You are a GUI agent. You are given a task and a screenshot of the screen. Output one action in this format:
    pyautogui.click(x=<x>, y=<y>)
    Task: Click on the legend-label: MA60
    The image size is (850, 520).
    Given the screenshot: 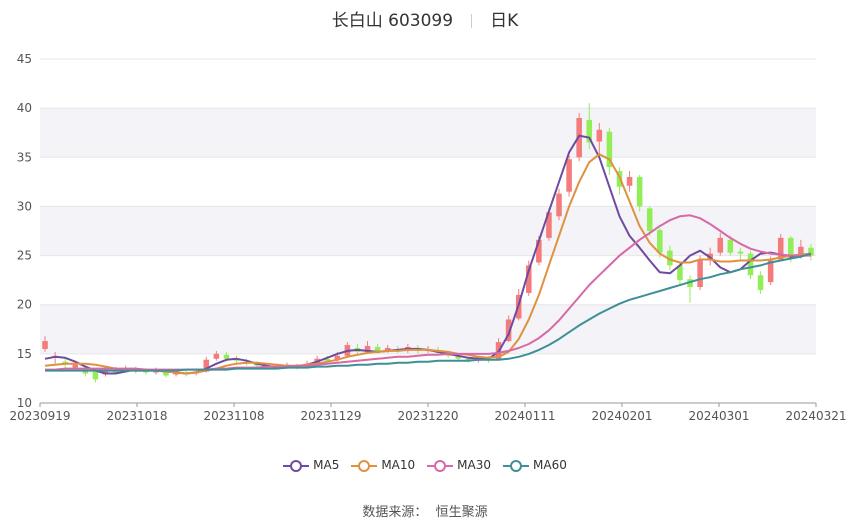 What is the action you would take?
    pyautogui.click(x=550, y=465)
    